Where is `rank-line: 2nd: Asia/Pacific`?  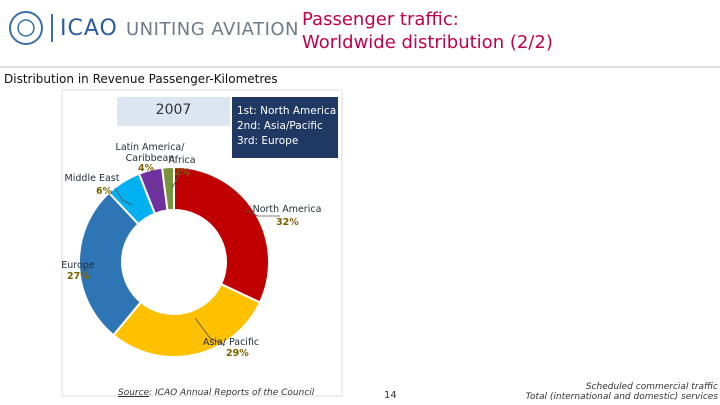
rank-line: 2nd: Asia/Pacific is located at coordinates (280, 126).